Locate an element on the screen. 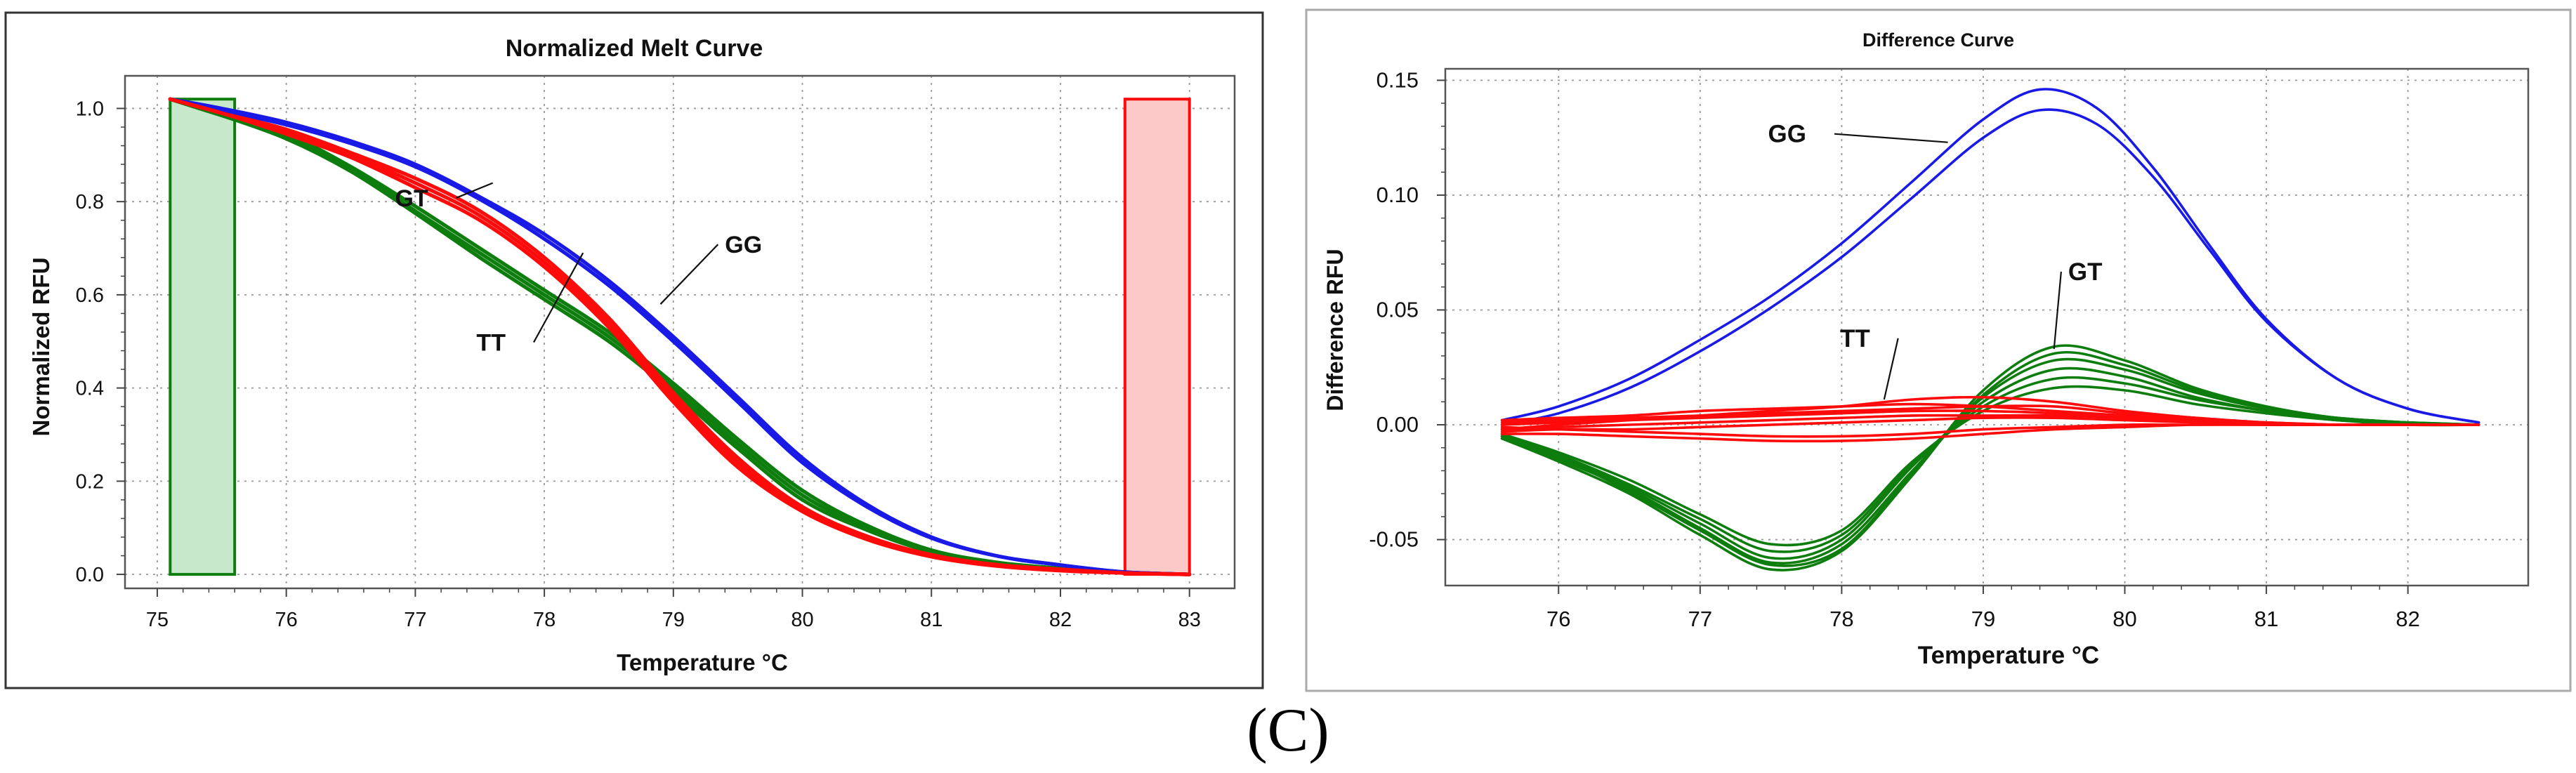  y-tick-label: 0.6 is located at coordinates (90, 295).